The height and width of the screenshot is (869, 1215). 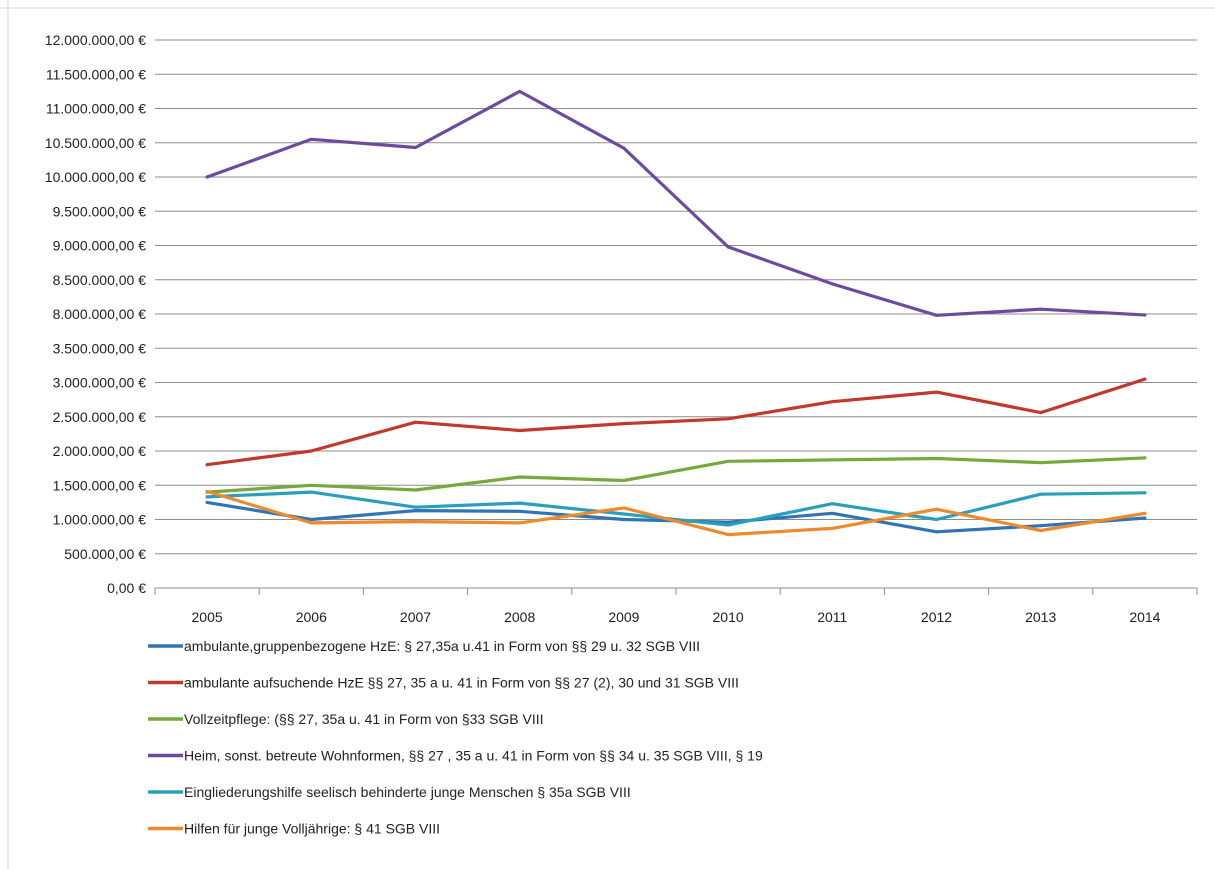 I want to click on x-tick-label: 2007, so click(x=415, y=617).